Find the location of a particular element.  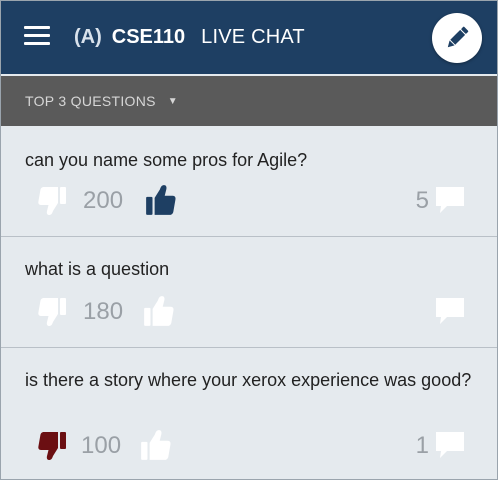

filter-dropdown: TOP 3 QUESTIONS ▼ is located at coordinates (249, 101).